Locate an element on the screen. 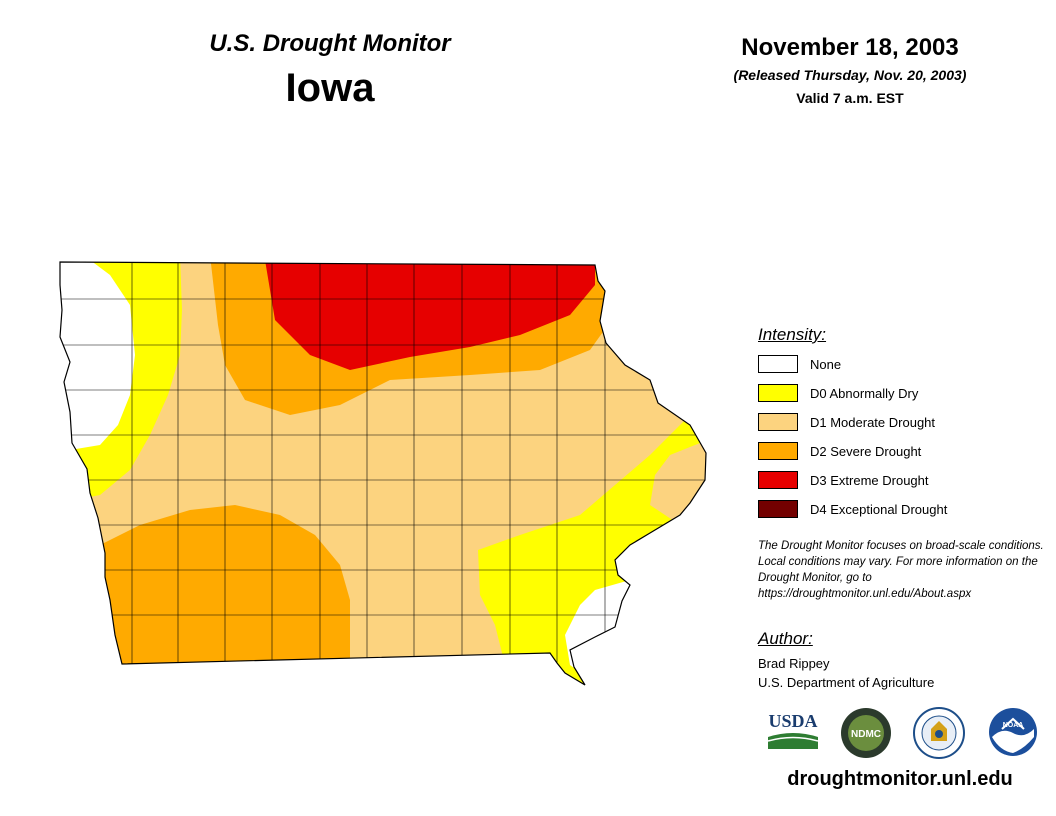  doc-logo is located at coordinates (939, 733).